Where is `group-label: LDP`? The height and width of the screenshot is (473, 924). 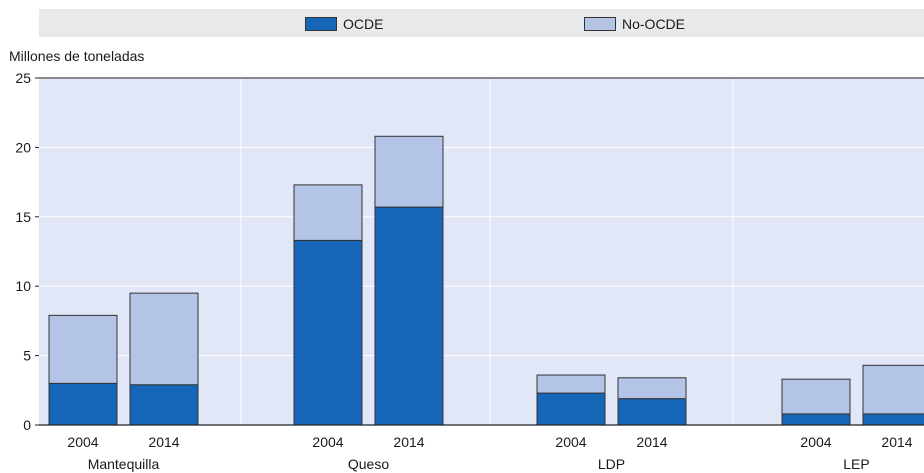
group-label: LDP is located at coordinates (611, 464).